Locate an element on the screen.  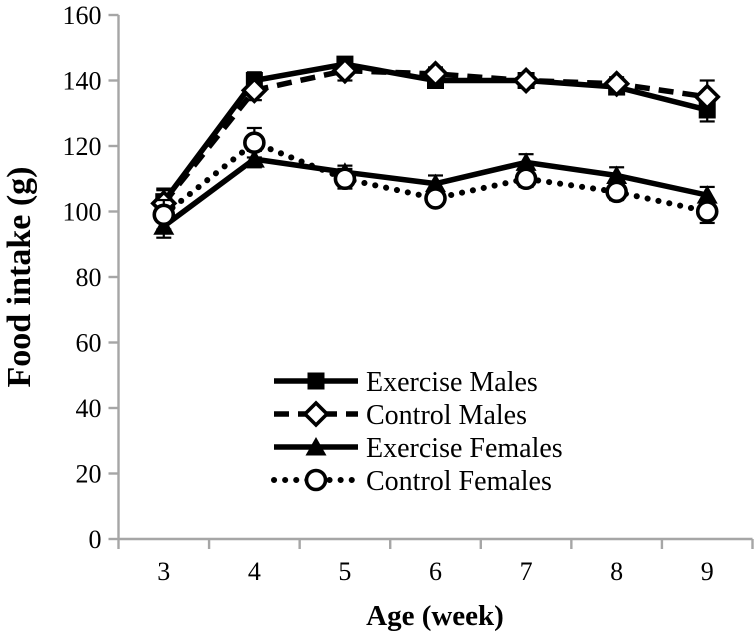
x-tick-label: 6 is located at coordinates (435, 571).